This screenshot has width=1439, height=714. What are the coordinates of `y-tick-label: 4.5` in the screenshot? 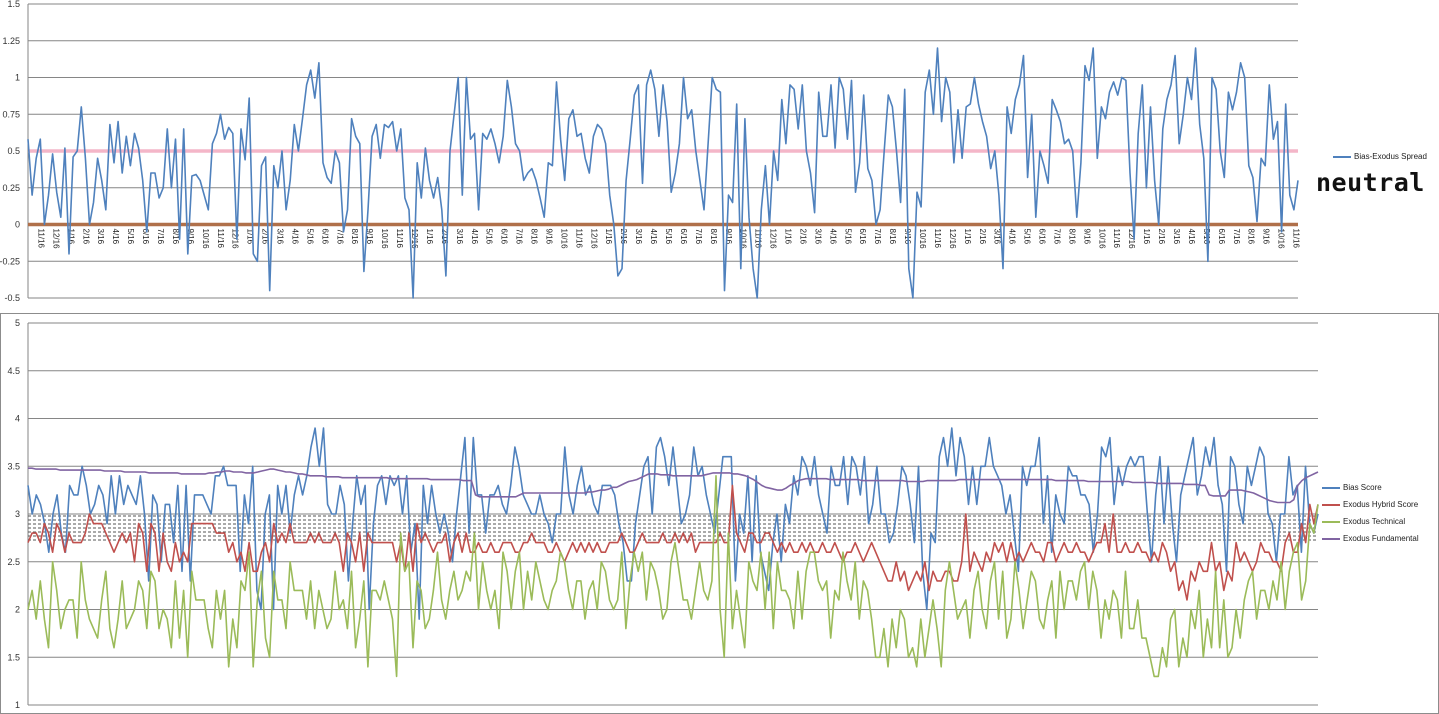 It's located at (13, 371).